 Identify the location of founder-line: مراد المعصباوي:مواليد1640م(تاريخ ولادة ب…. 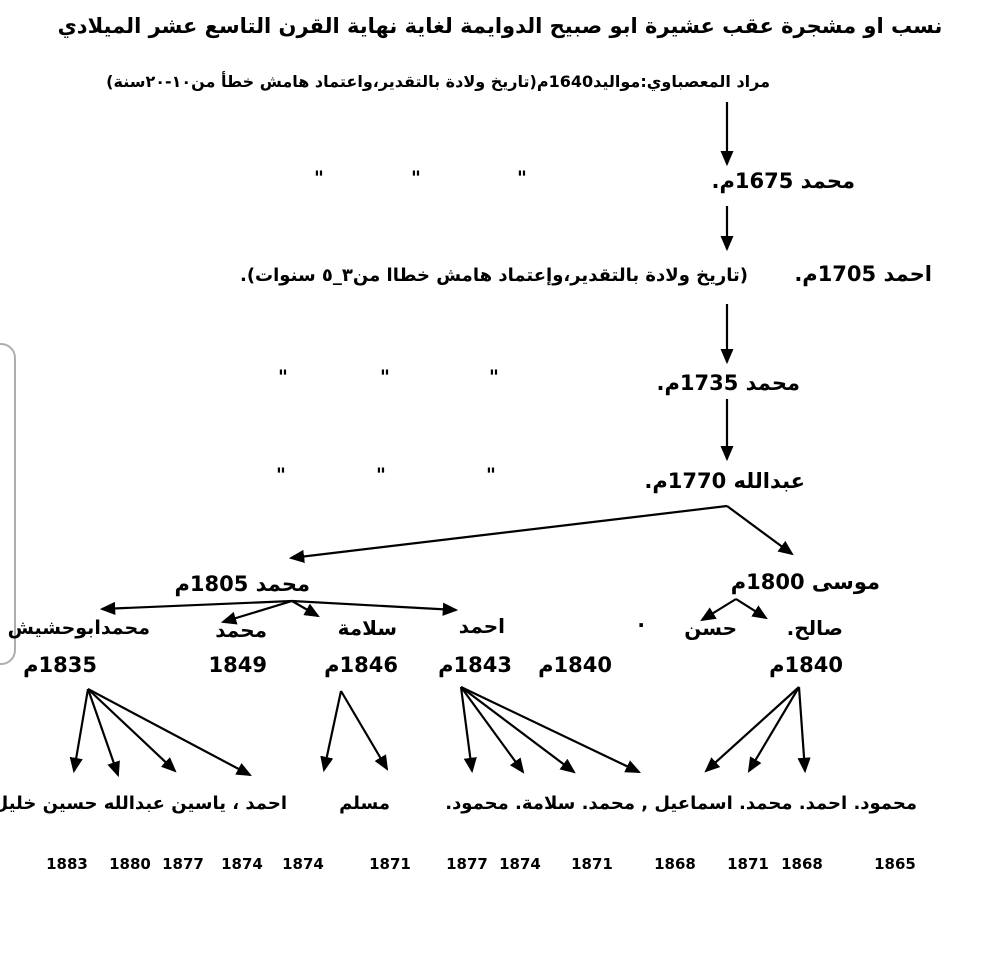
(438, 81).